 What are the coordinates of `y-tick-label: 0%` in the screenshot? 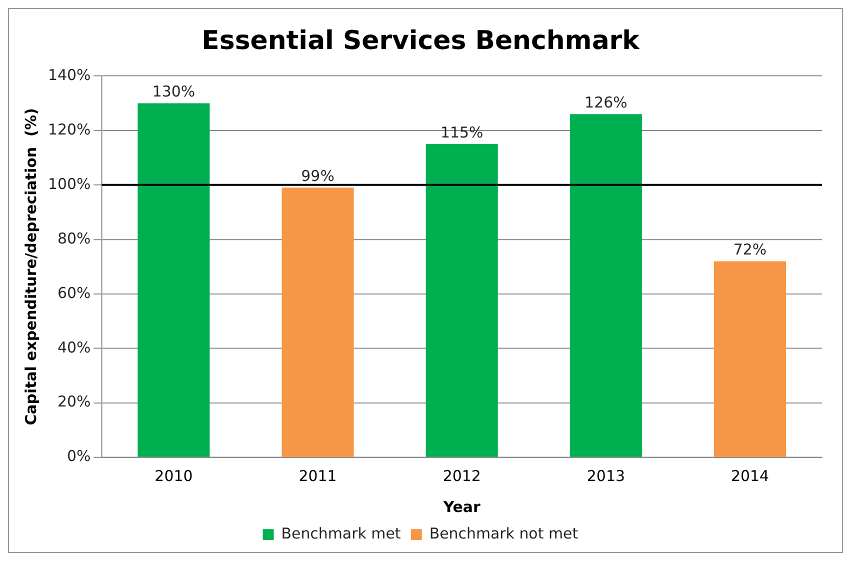 It's located at (78, 456).